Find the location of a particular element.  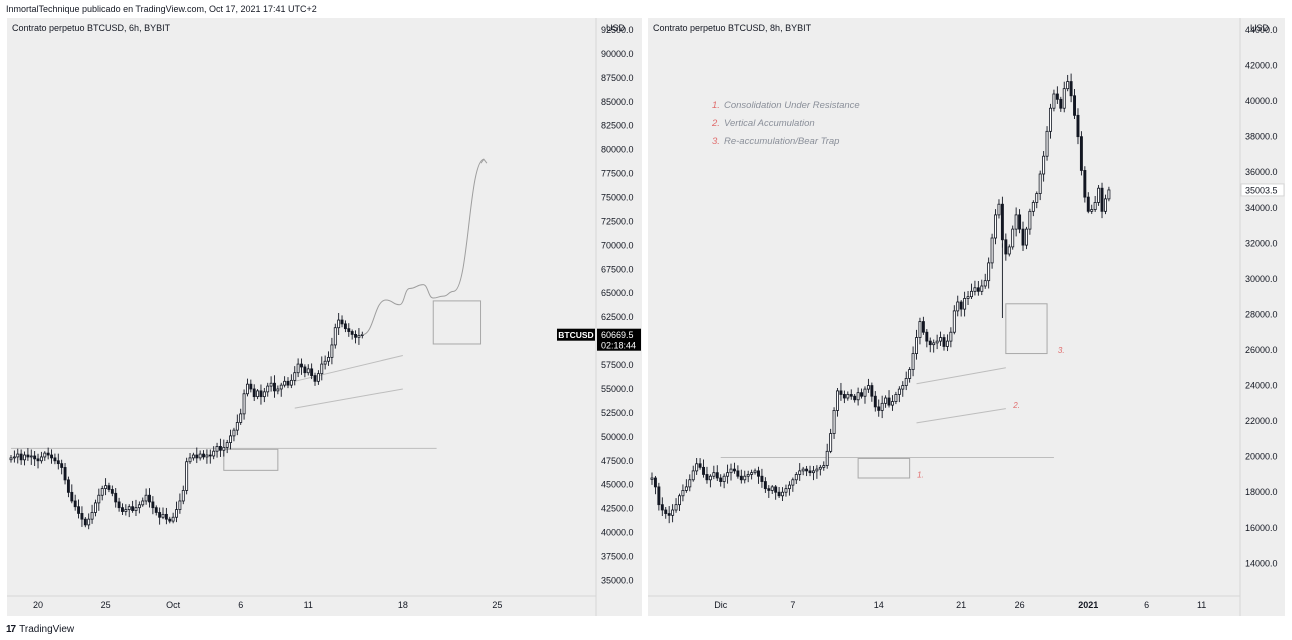

channel-line is located at coordinates (961, 376).